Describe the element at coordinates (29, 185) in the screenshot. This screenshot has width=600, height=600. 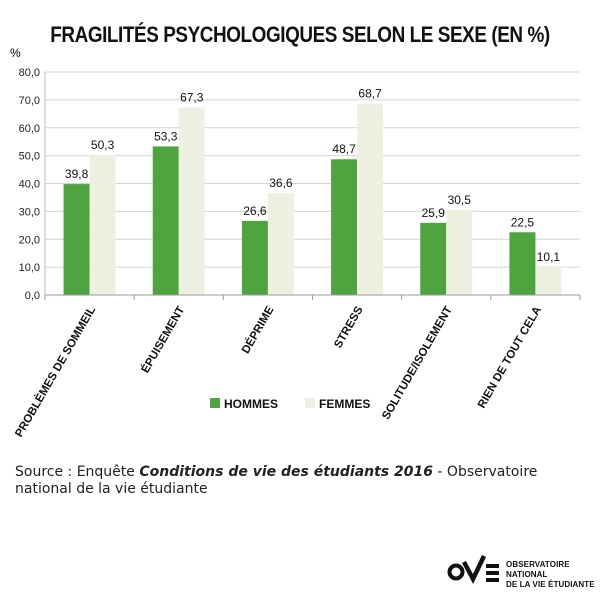
I see `y-tick-label: 40,0` at that location.